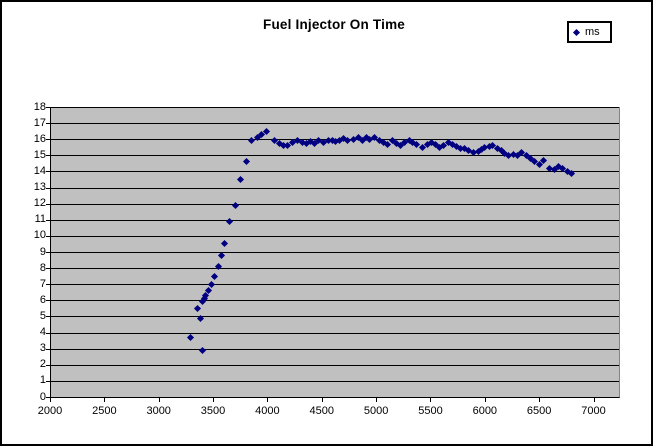 The width and height of the screenshot is (653, 446). Describe the element at coordinates (267, 411) in the screenshot. I see `x-tick-label: 4000` at that location.